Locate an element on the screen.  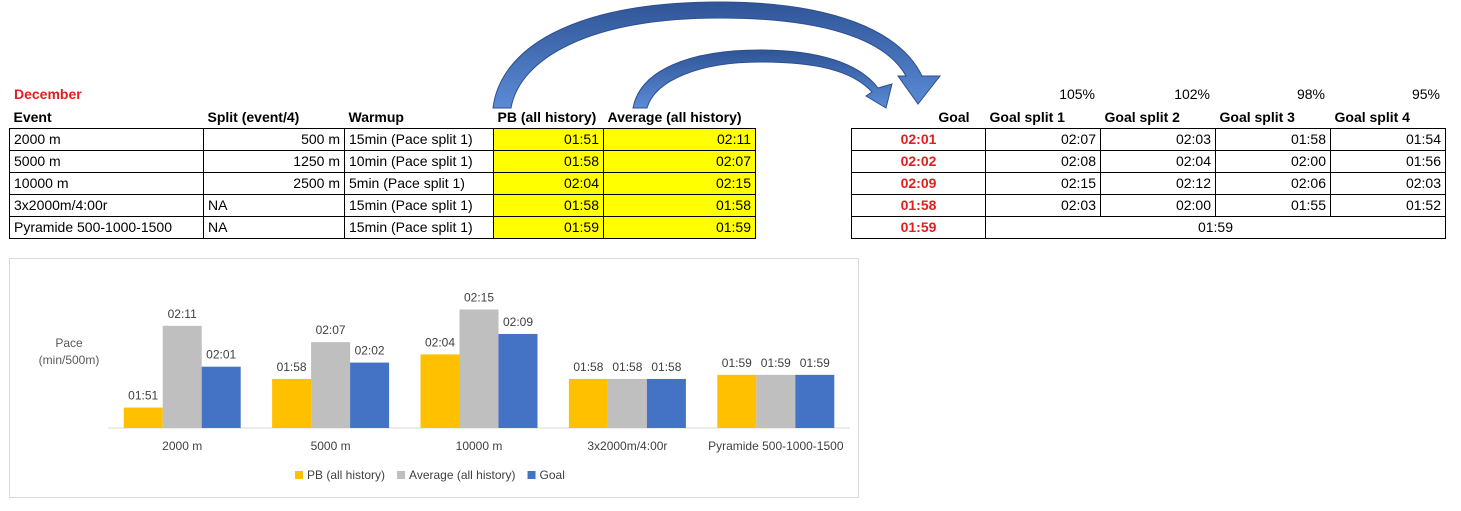
table-row: 01:59 01:59 is located at coordinates (1148, 227).